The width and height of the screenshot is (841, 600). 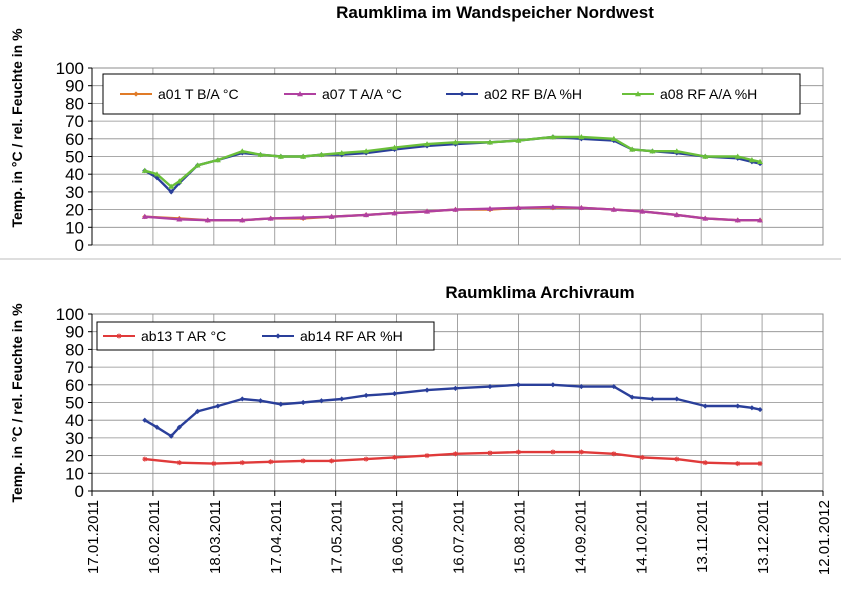 I want to click on chart-top-ytick-label: 100, so click(x=70, y=68).